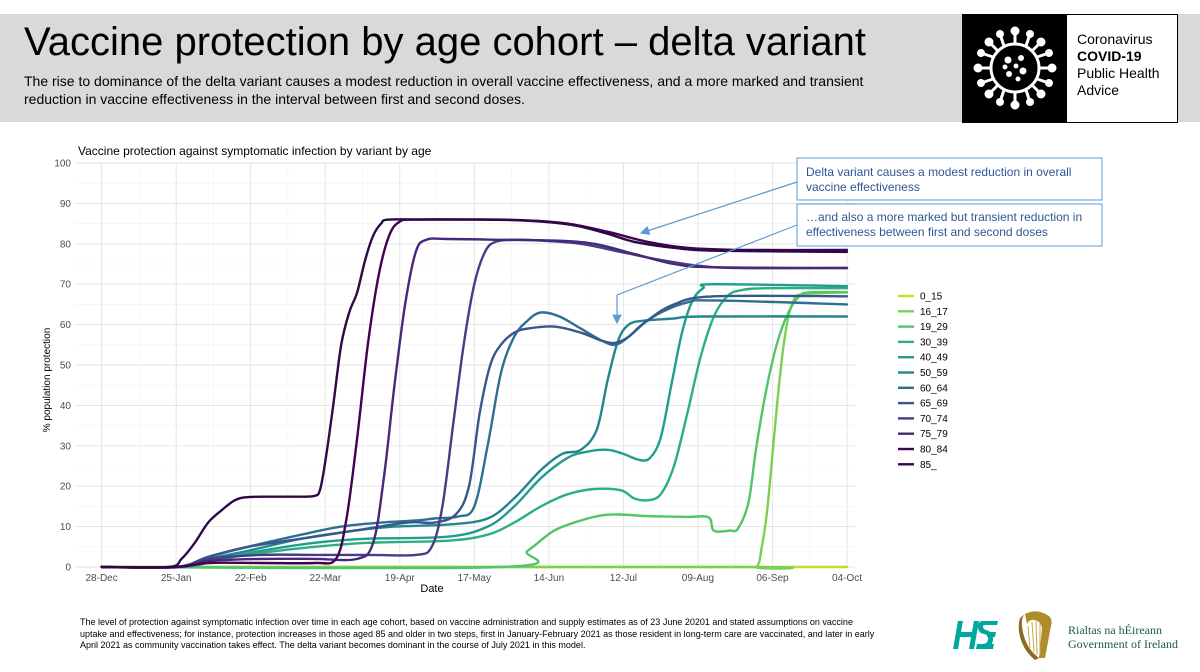  Describe the element at coordinates (934, 434) in the screenshot. I see `legend-label-75_79: 75_79` at that location.